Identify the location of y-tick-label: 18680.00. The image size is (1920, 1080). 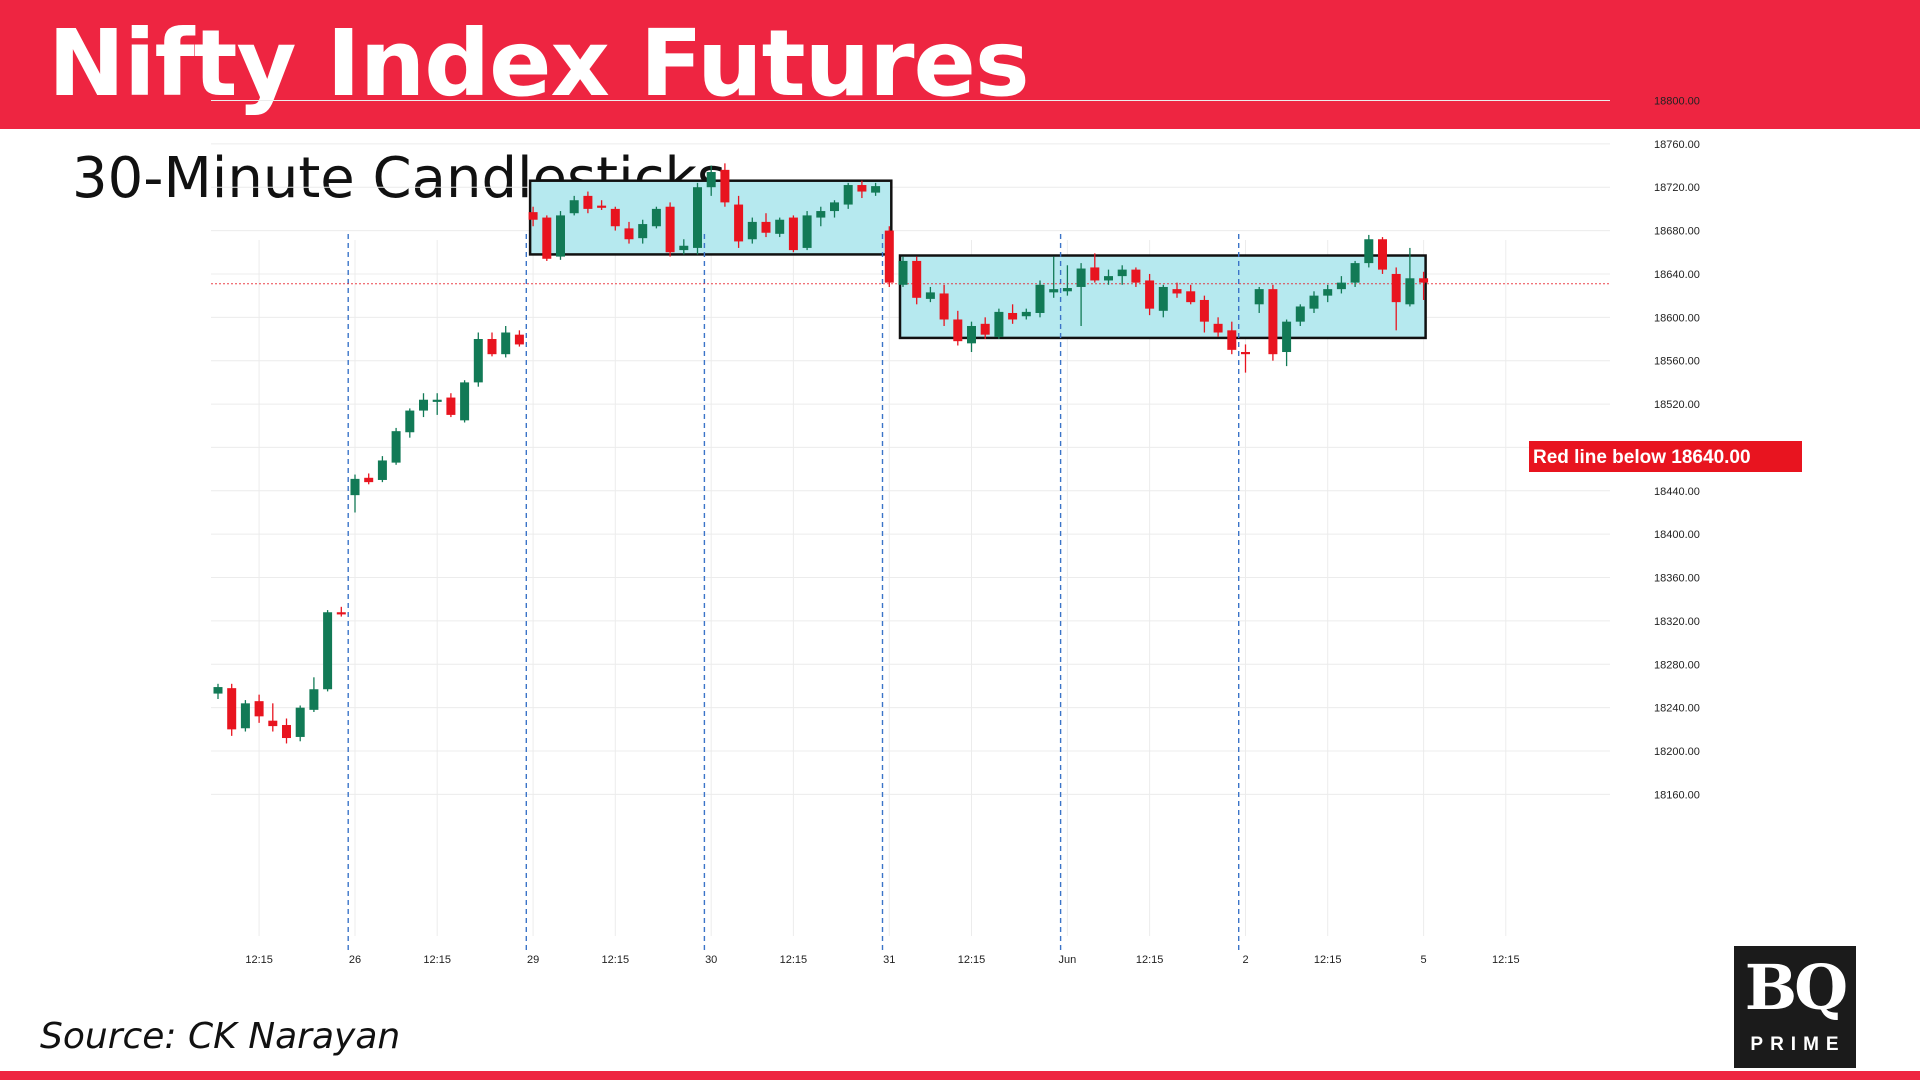
(1677, 232).